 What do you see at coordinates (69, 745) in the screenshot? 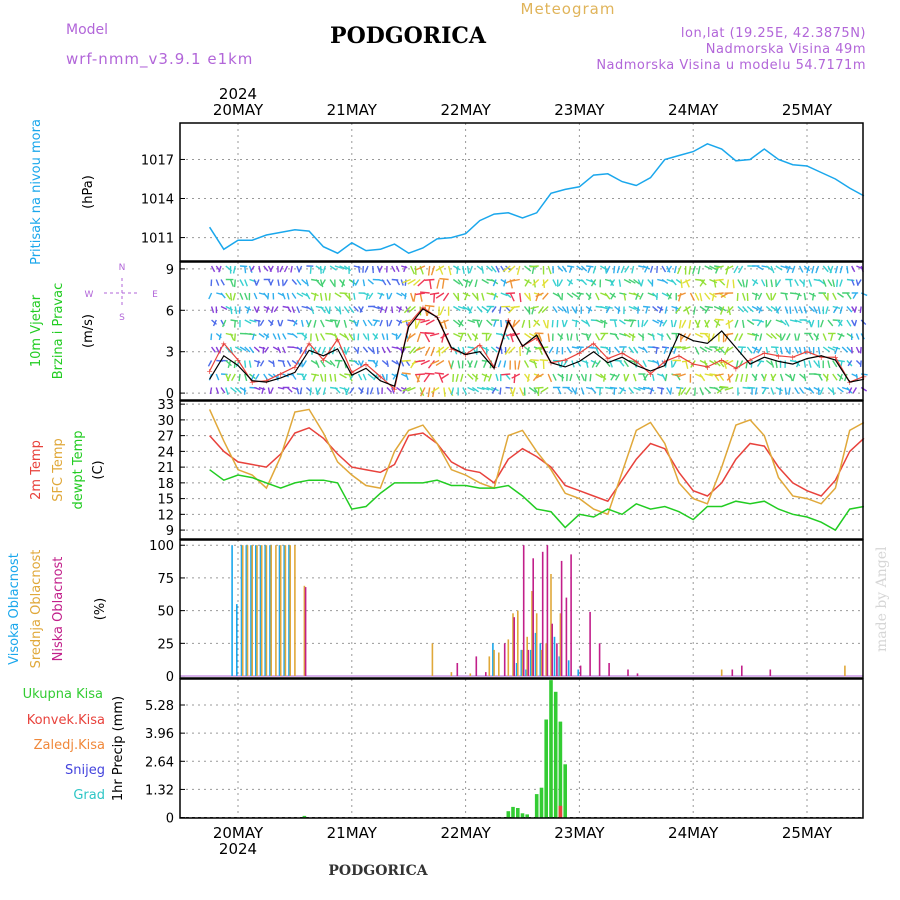
I see `legend-freezing-precip: Zaledj.Kisa` at bounding box center [69, 745].